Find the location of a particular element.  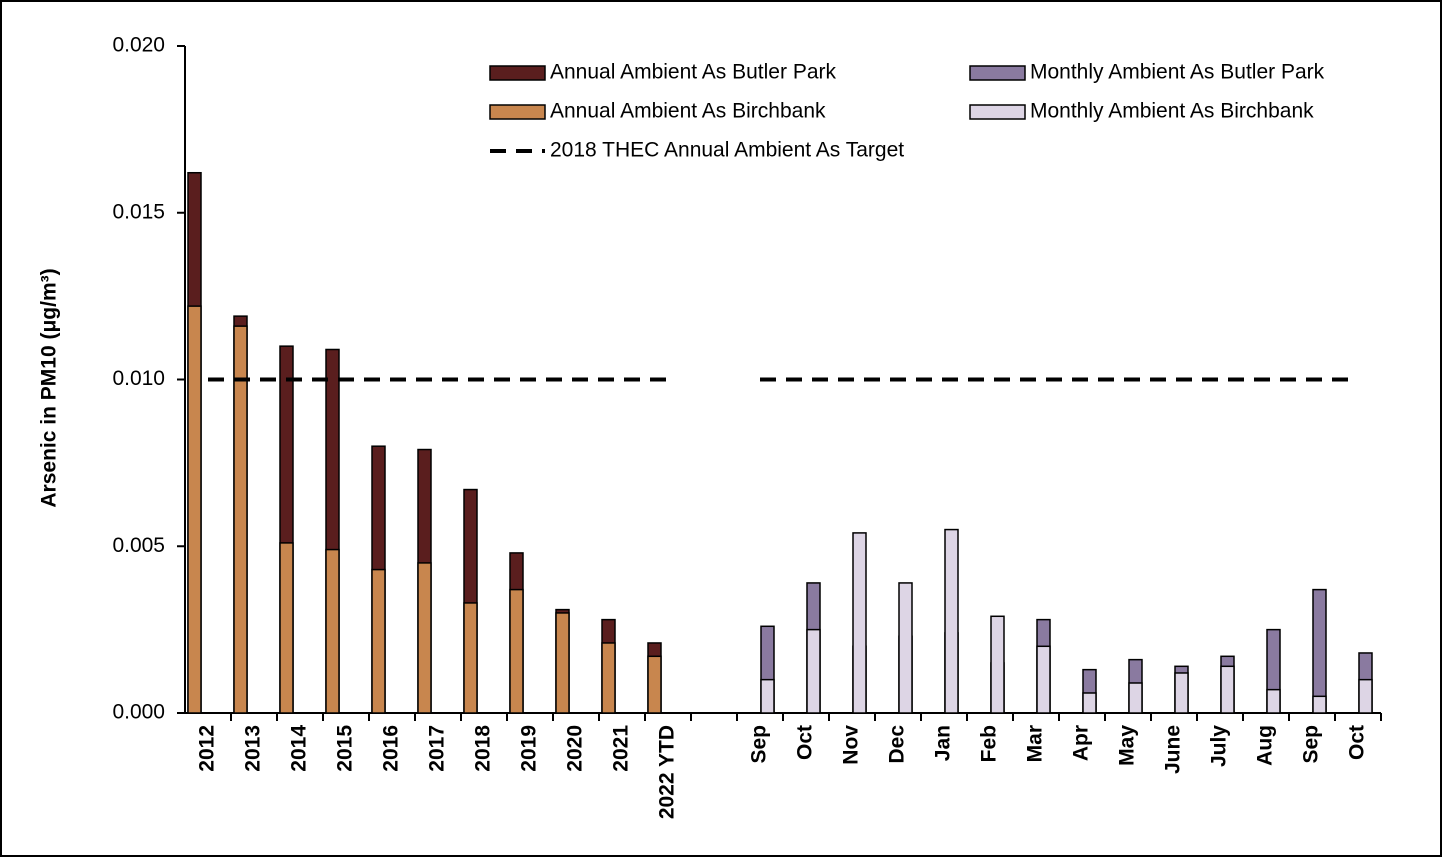

legend-label: 2018 THEC Annual Ambient As Target is located at coordinates (727, 150).